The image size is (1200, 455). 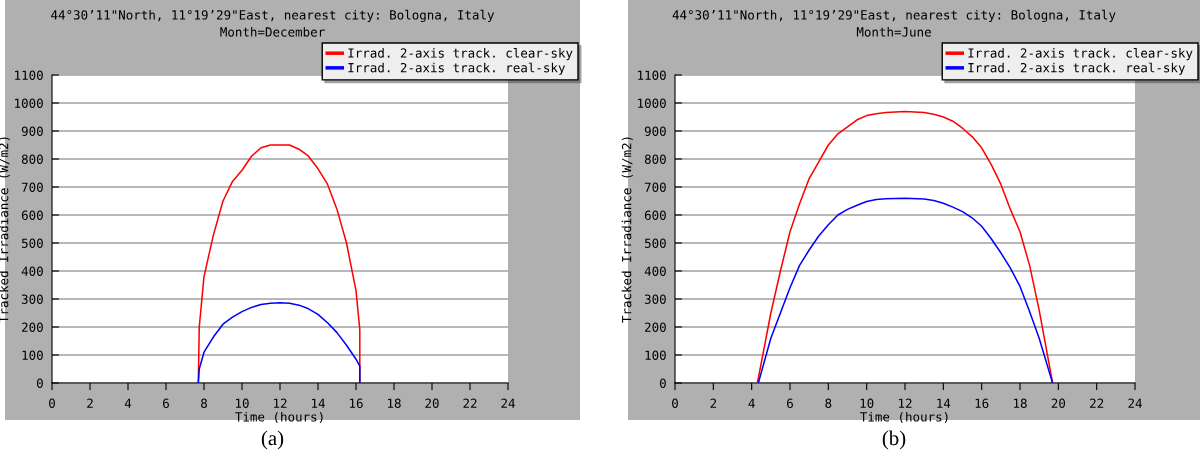 I want to click on chart-subtitle: Month=December, so click(x=272, y=31).